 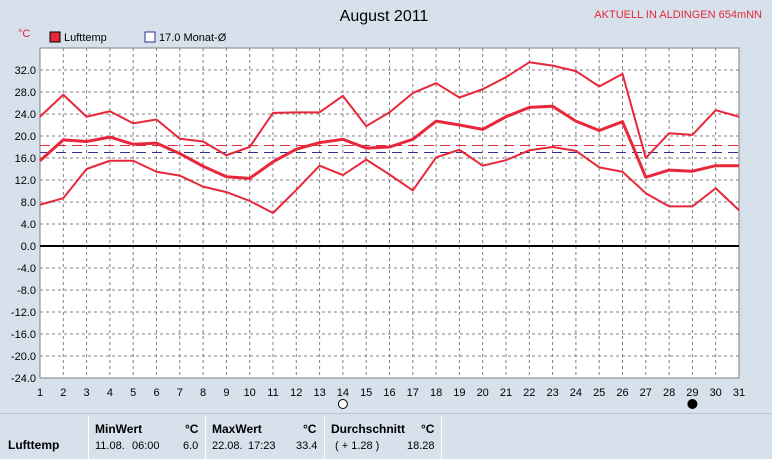 What do you see at coordinates (133, 393) in the screenshot?
I see `x-tick-label: 5` at bounding box center [133, 393].